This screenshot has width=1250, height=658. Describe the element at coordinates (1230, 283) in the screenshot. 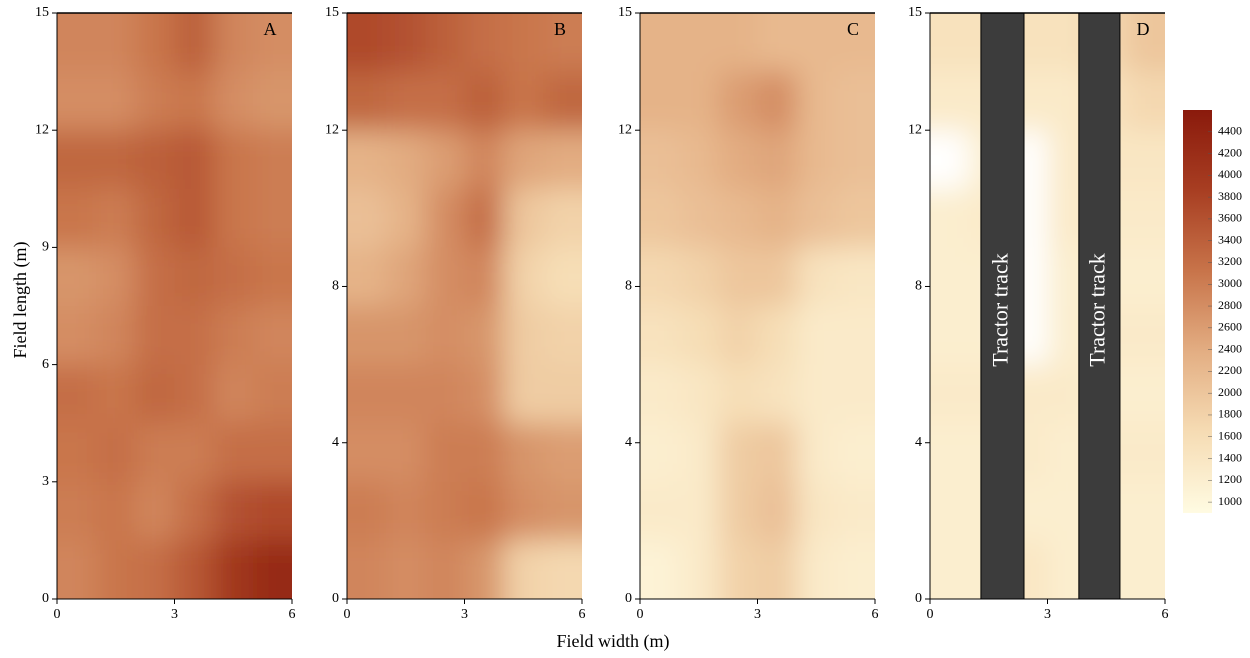

I see `colorbar-tick-label: 3000` at that location.